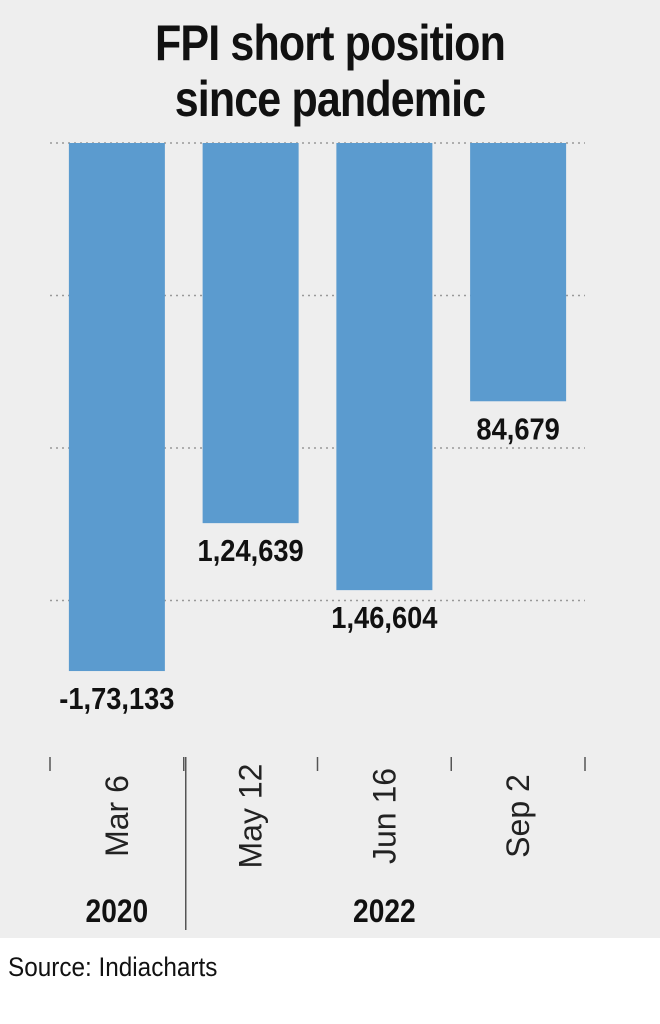 The height and width of the screenshot is (1024, 660). I want to click on source-note: Source: Indiacharts, so click(113, 967).